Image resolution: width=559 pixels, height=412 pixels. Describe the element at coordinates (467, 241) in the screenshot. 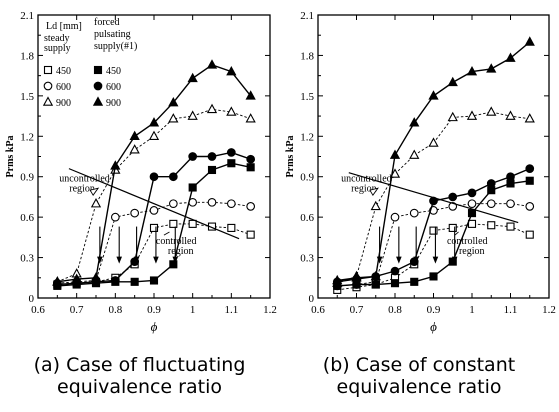

I see `controlled-label: controlled` at that location.